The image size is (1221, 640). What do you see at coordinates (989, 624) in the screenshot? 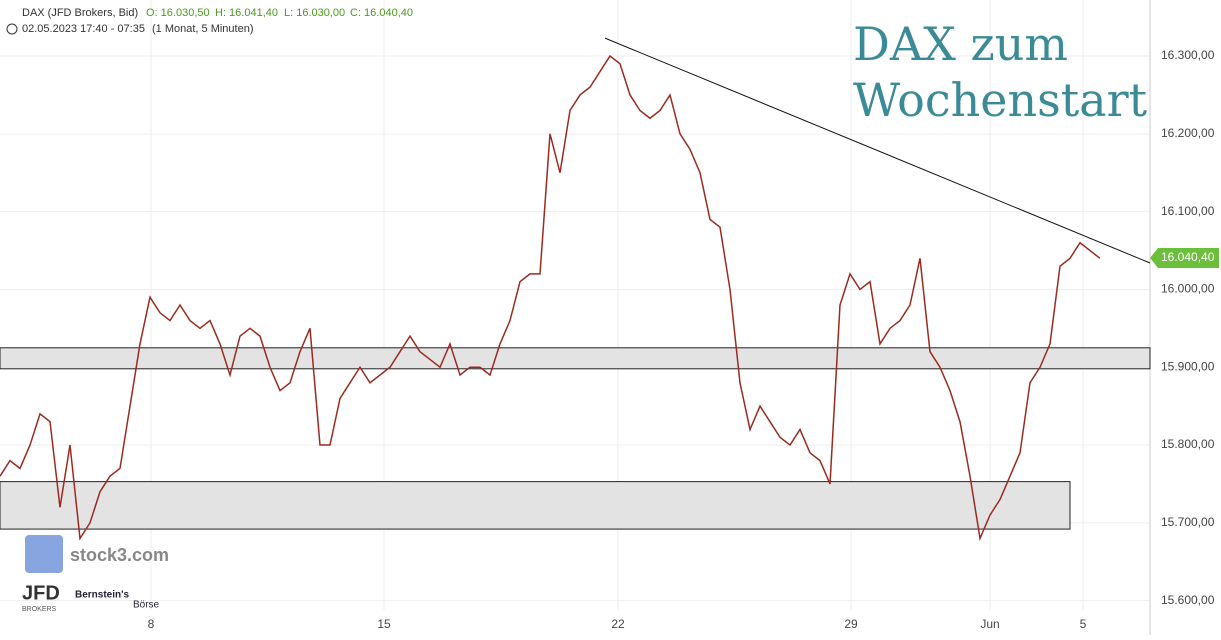
I see `x-tick-label: Jun` at bounding box center [989, 624].